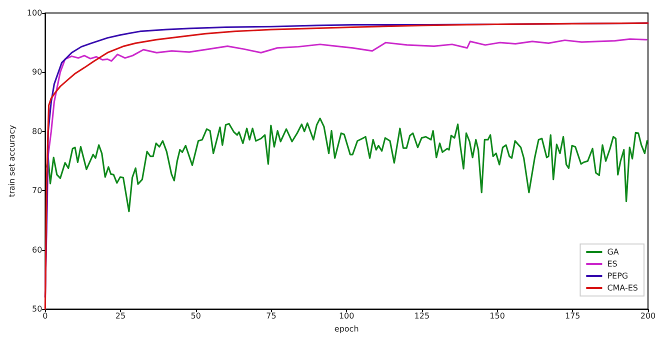 The image size is (662, 338). What do you see at coordinates (120, 316) in the screenshot?
I see `x-tick-label: 25` at bounding box center [120, 316].